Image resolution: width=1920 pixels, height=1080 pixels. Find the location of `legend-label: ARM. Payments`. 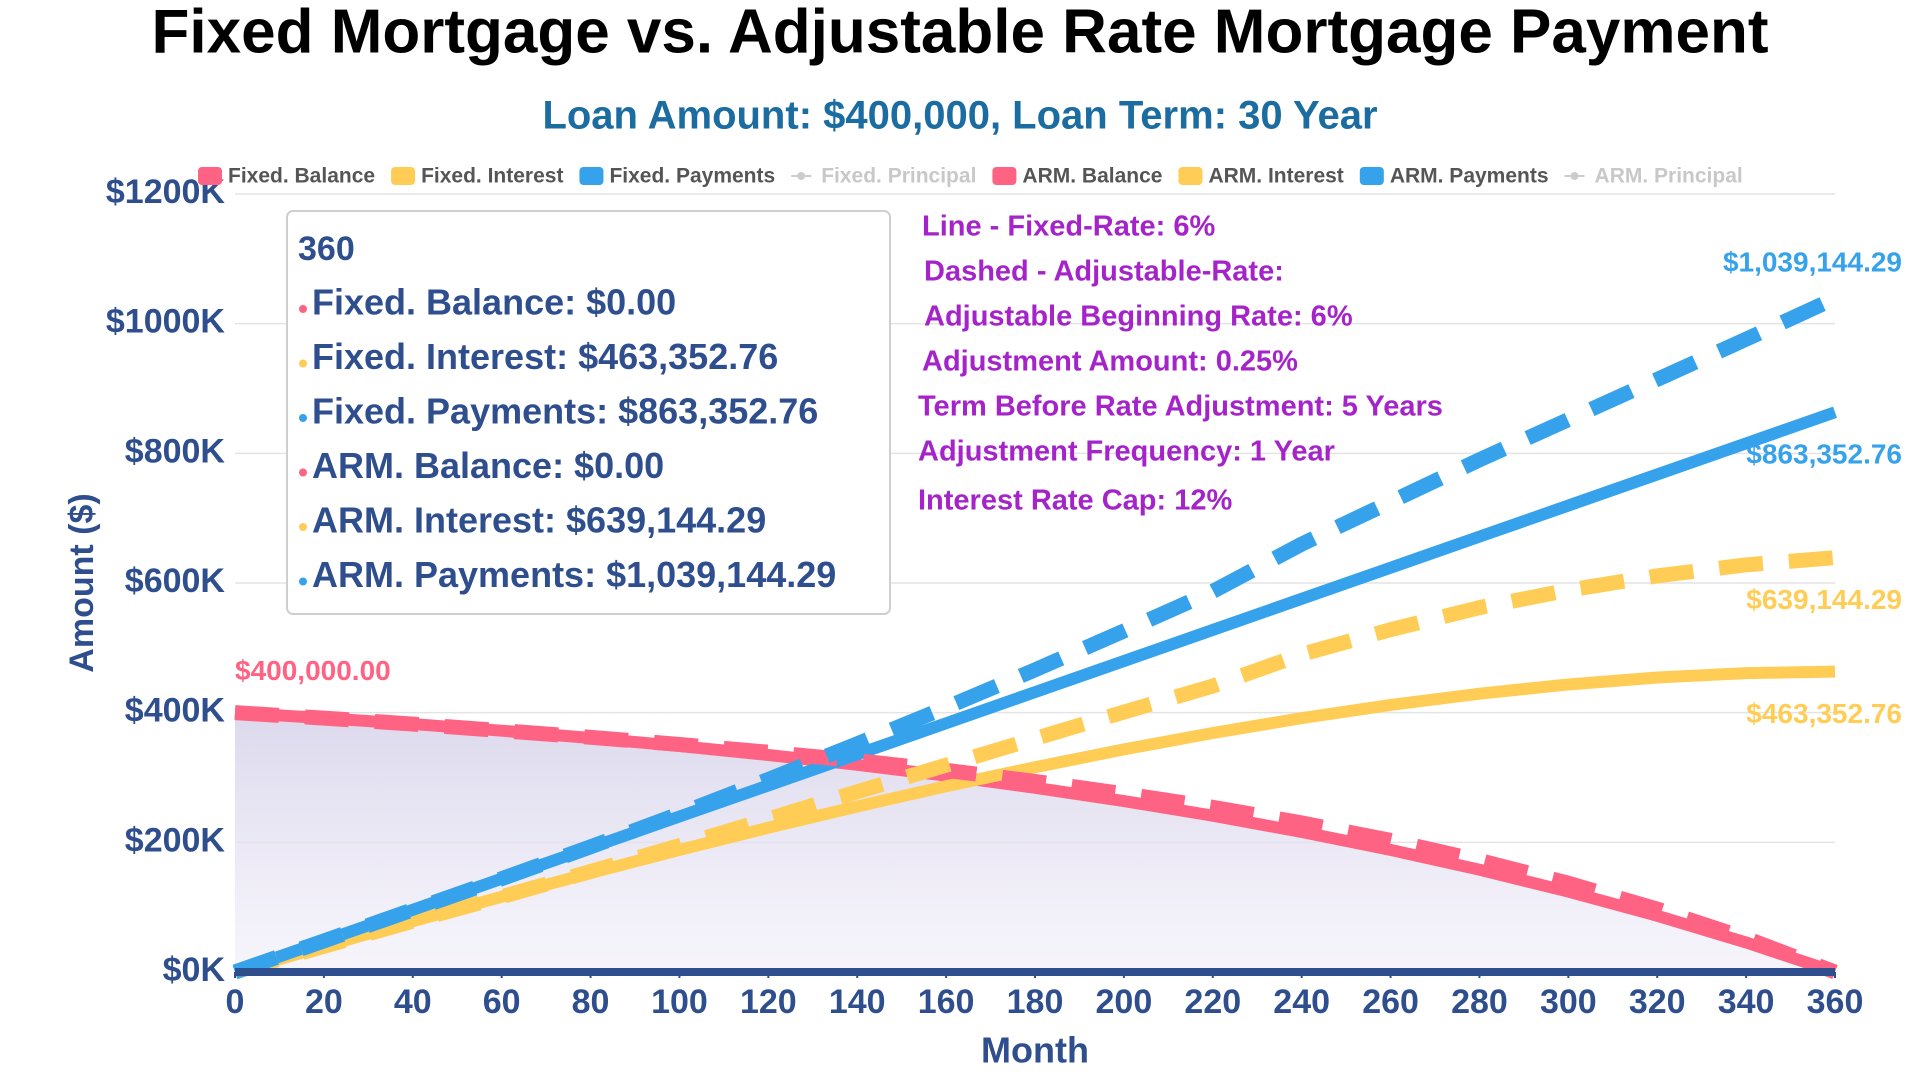

legend-label: ARM. Payments is located at coordinates (1469, 176).